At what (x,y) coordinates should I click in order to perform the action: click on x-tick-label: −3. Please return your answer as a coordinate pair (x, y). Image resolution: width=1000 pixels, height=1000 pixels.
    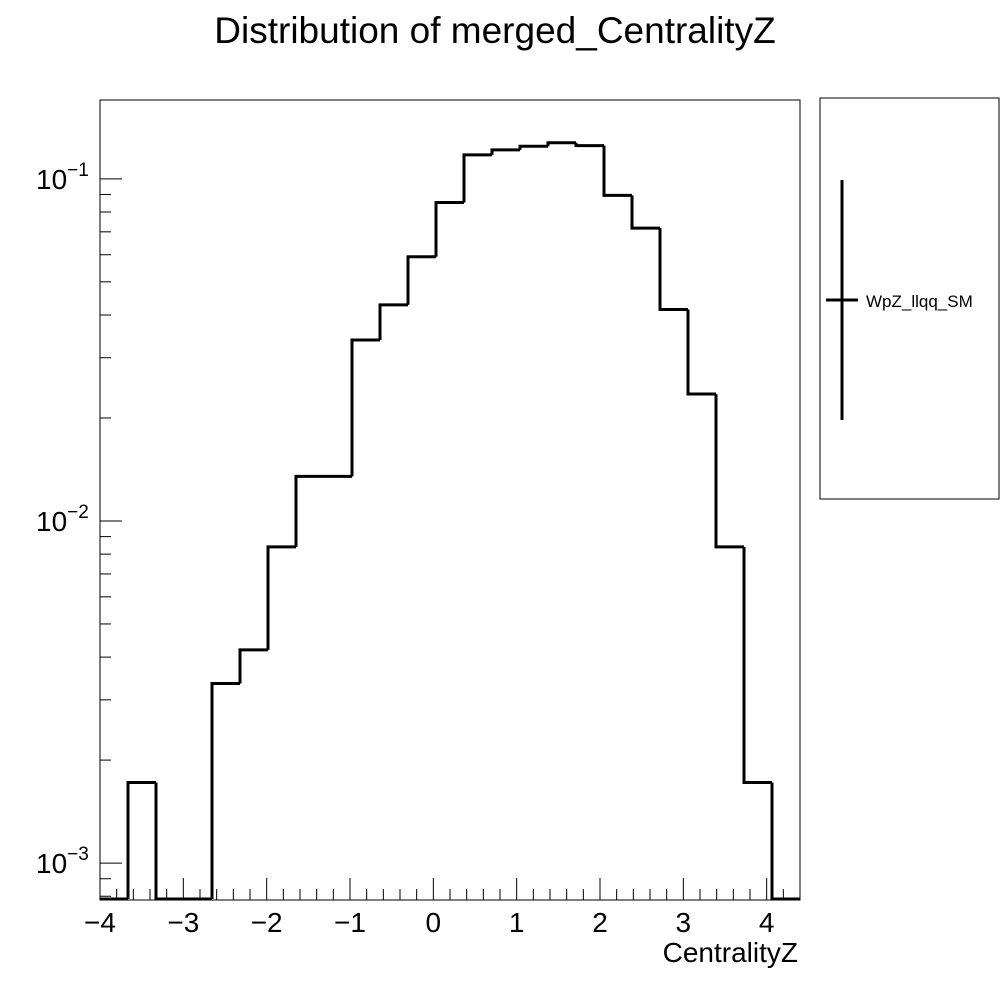
    Looking at the image, I should click on (183, 922).